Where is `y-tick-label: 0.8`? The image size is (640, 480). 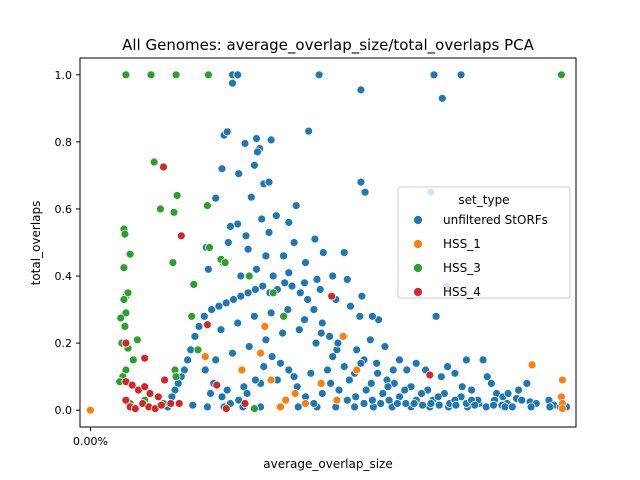
y-tick-label: 0.8 is located at coordinates (64, 142).